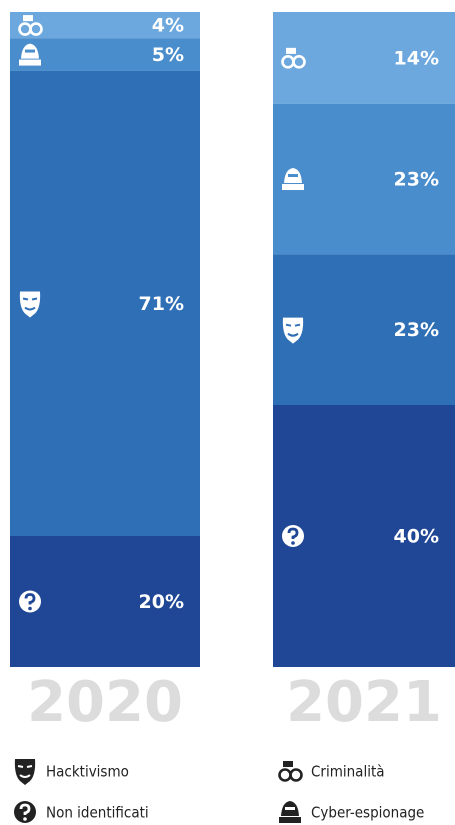 This screenshot has width=455, height=825. Describe the element at coordinates (364, 702) in the screenshot. I see `category-label: 2021` at that location.